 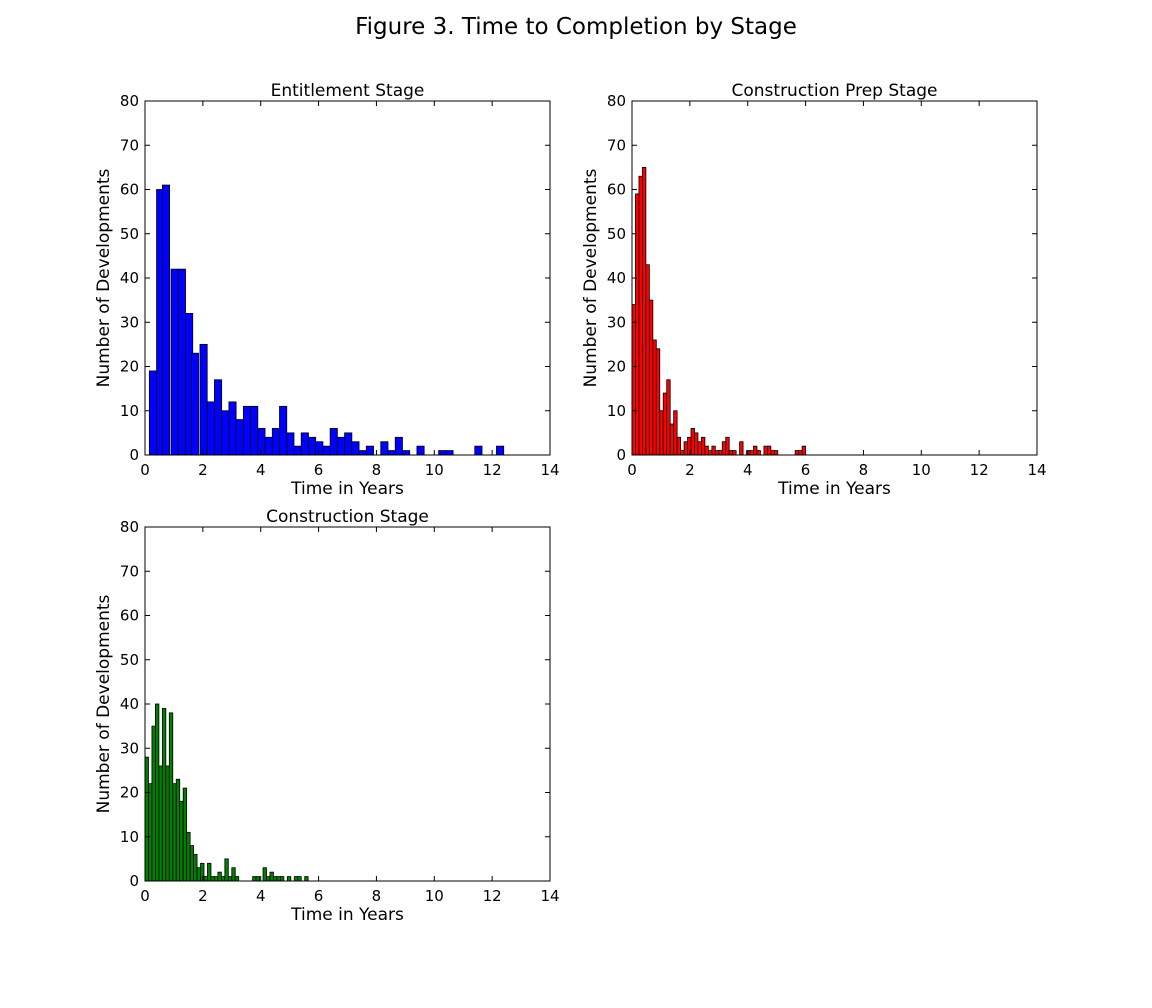 I want to click on construction-prep-xtick-label: 4, so click(x=748, y=470).